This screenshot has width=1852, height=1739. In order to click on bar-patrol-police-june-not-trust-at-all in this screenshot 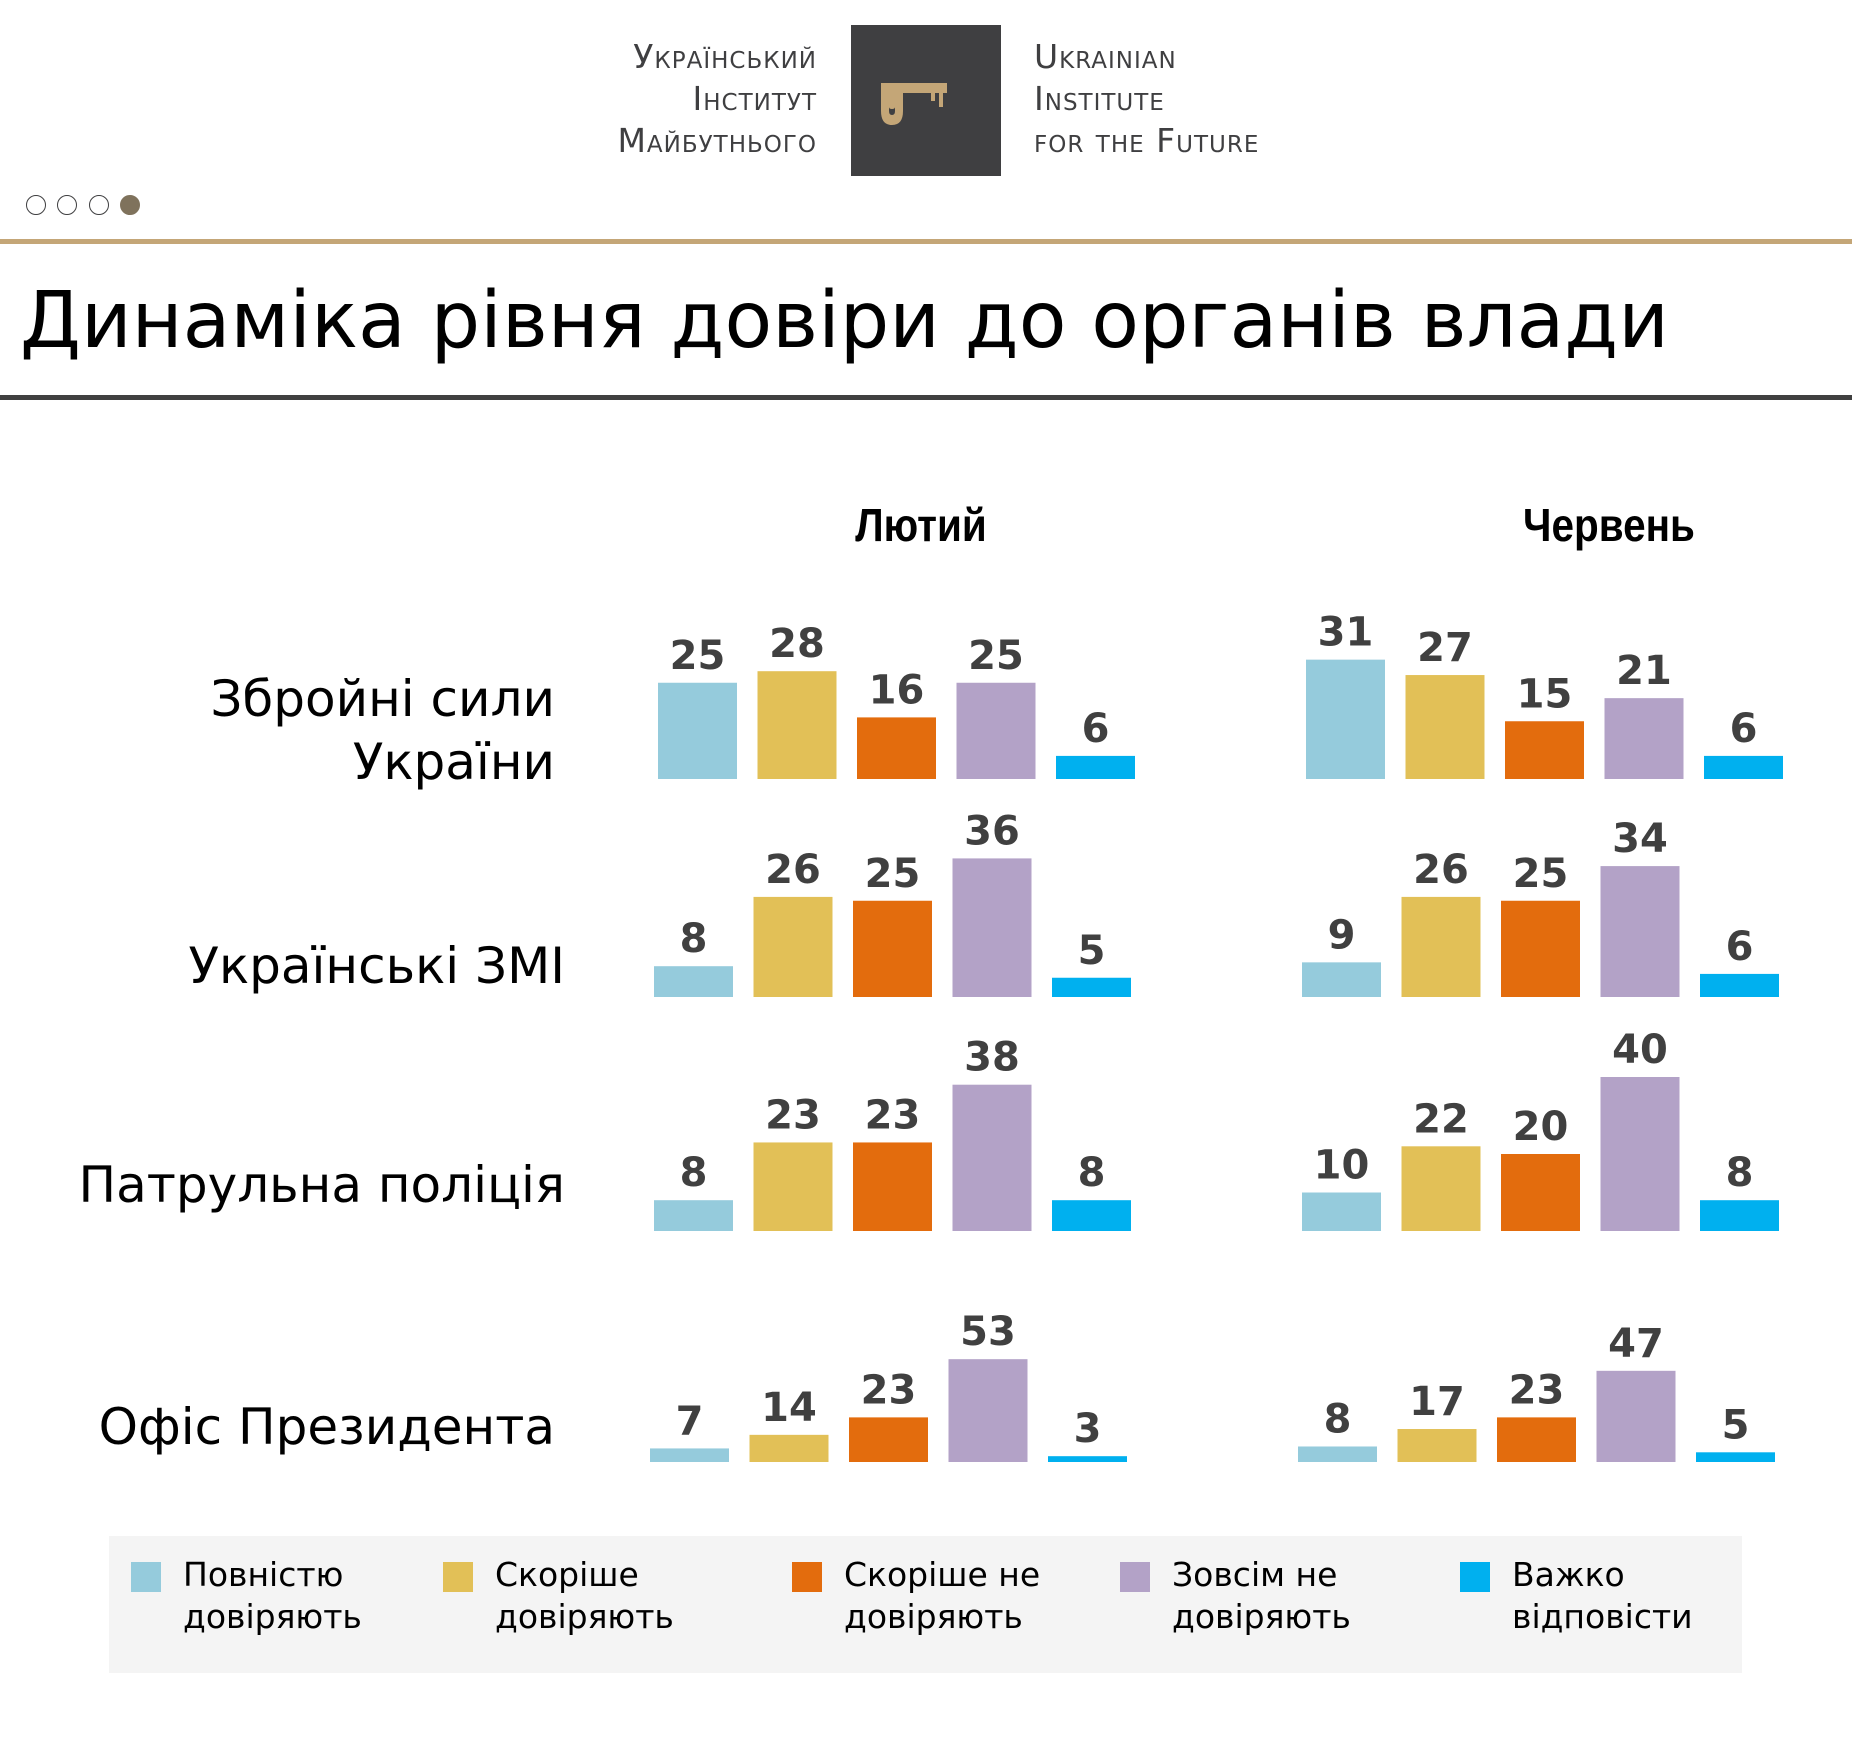, I will do `click(1640, 1154)`.